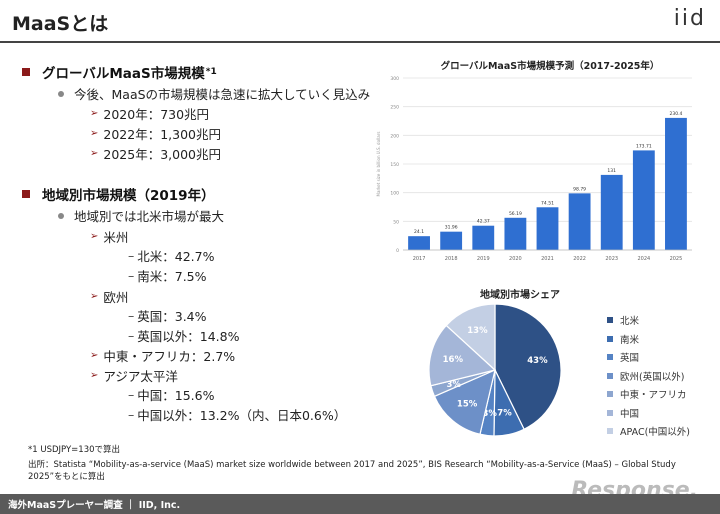 Image resolution: width=720 pixels, height=514 pixels. I want to click on region-europe: ➢ 欧州, so click(109, 296).